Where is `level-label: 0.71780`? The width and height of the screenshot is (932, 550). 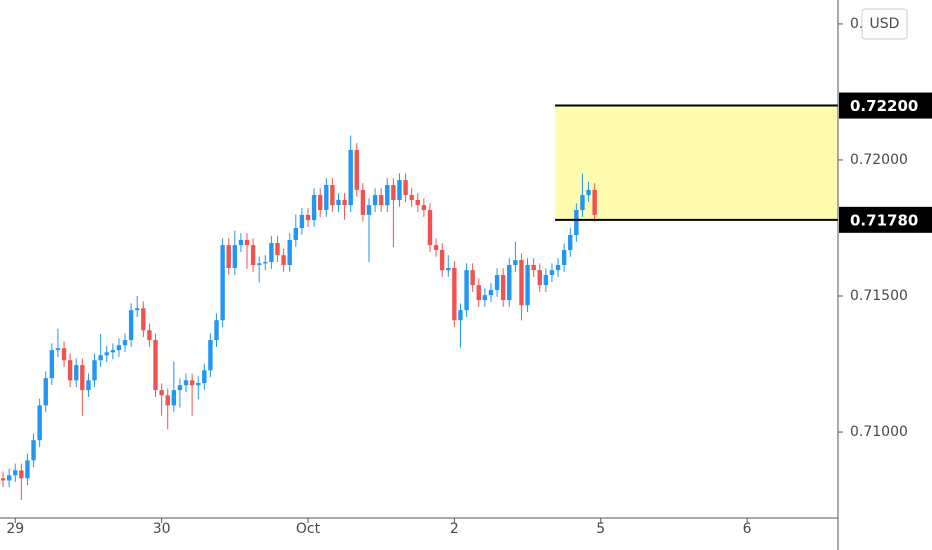 level-label: 0.71780 is located at coordinates (884, 220).